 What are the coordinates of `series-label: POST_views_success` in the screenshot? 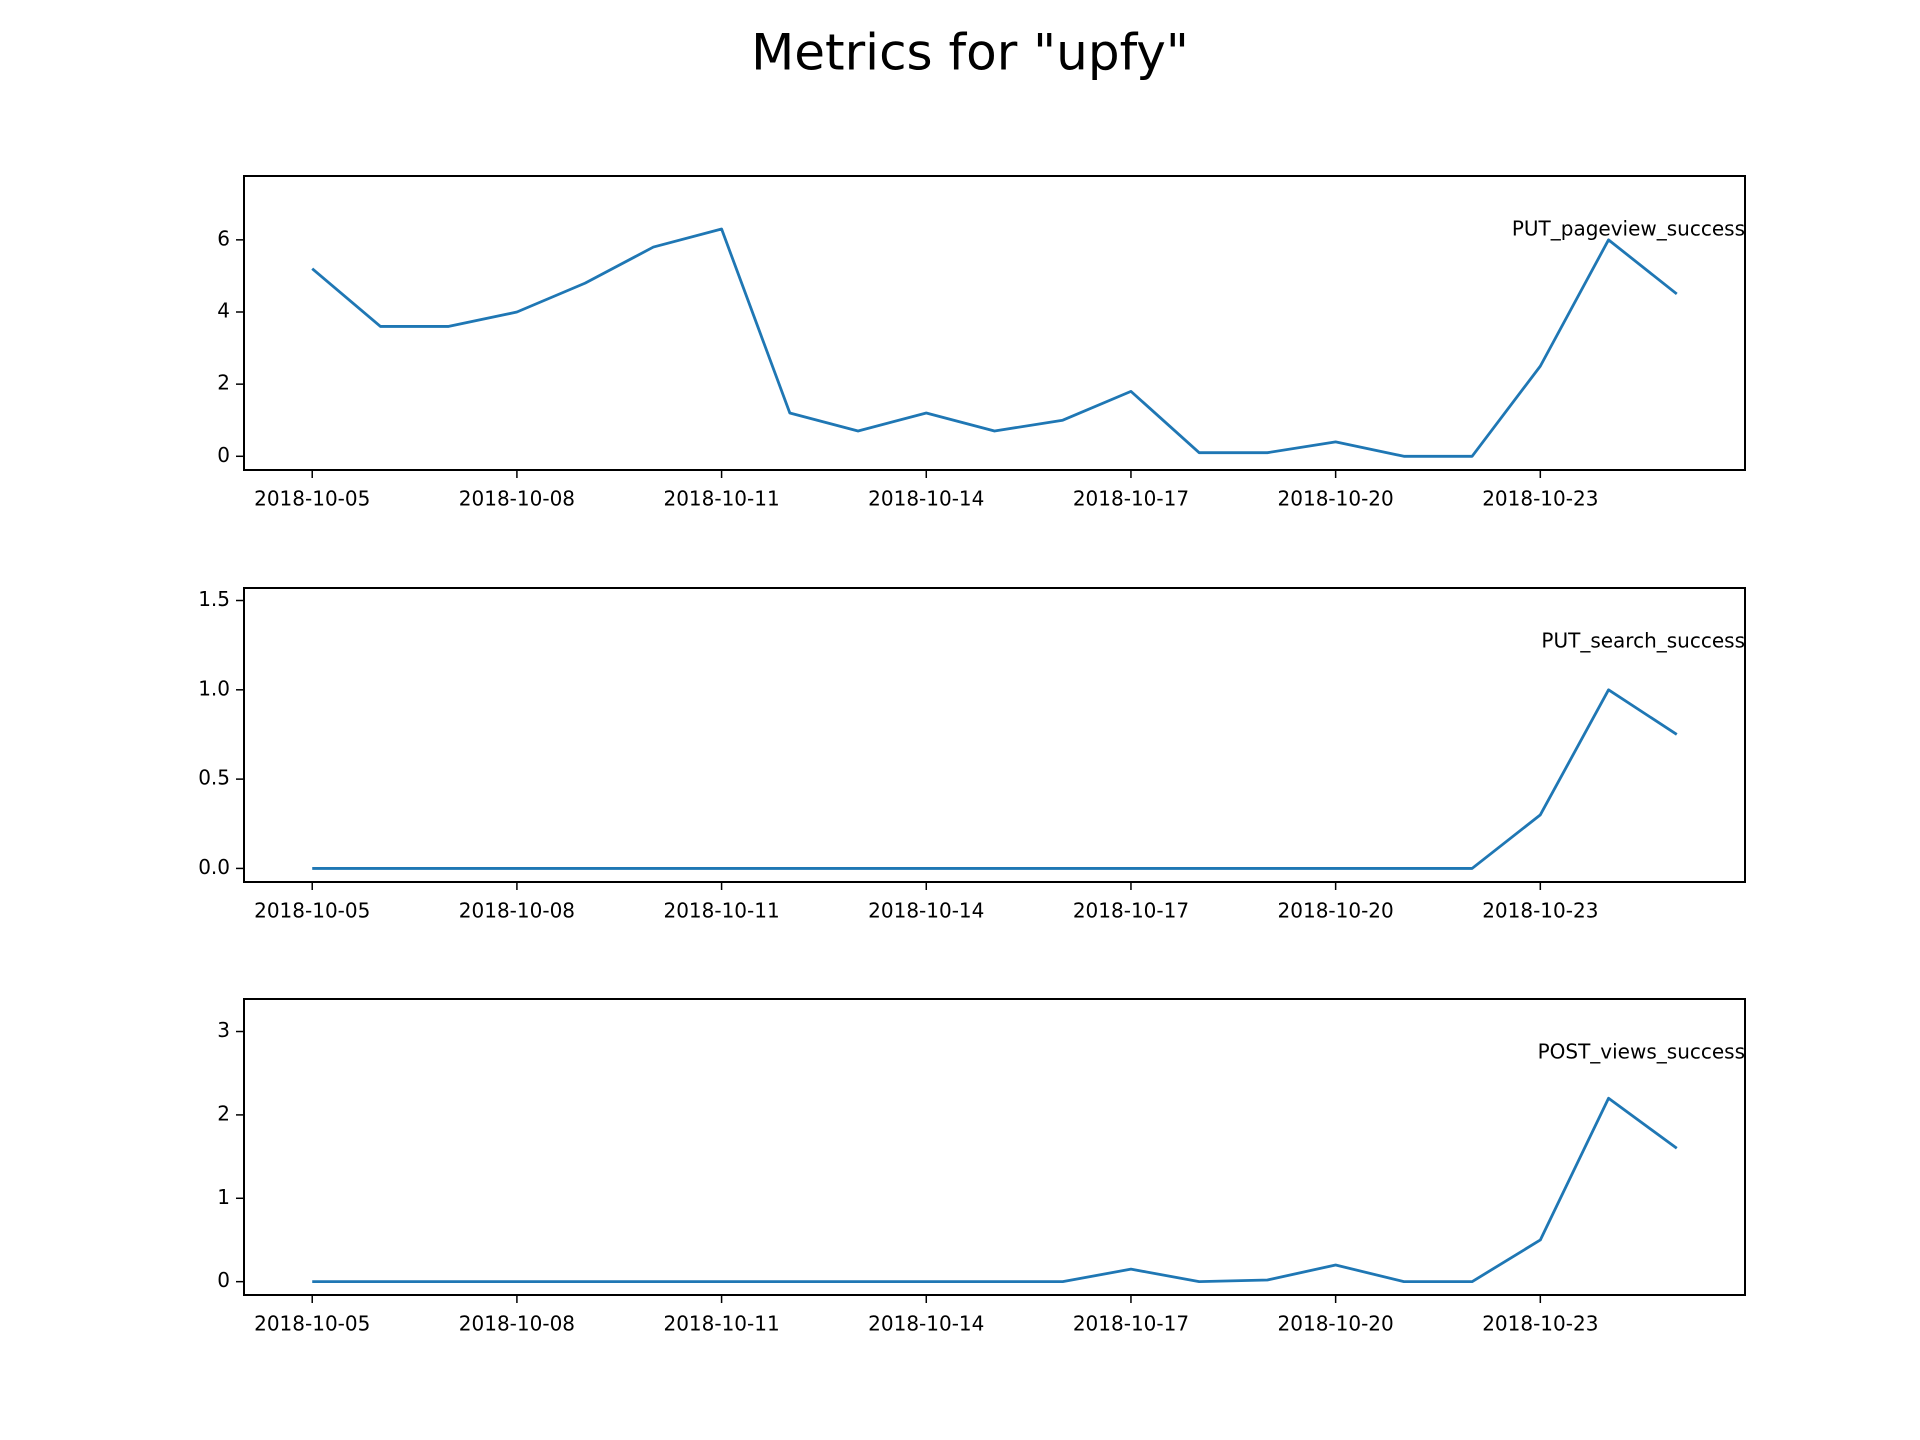 It's located at (1641, 1052).